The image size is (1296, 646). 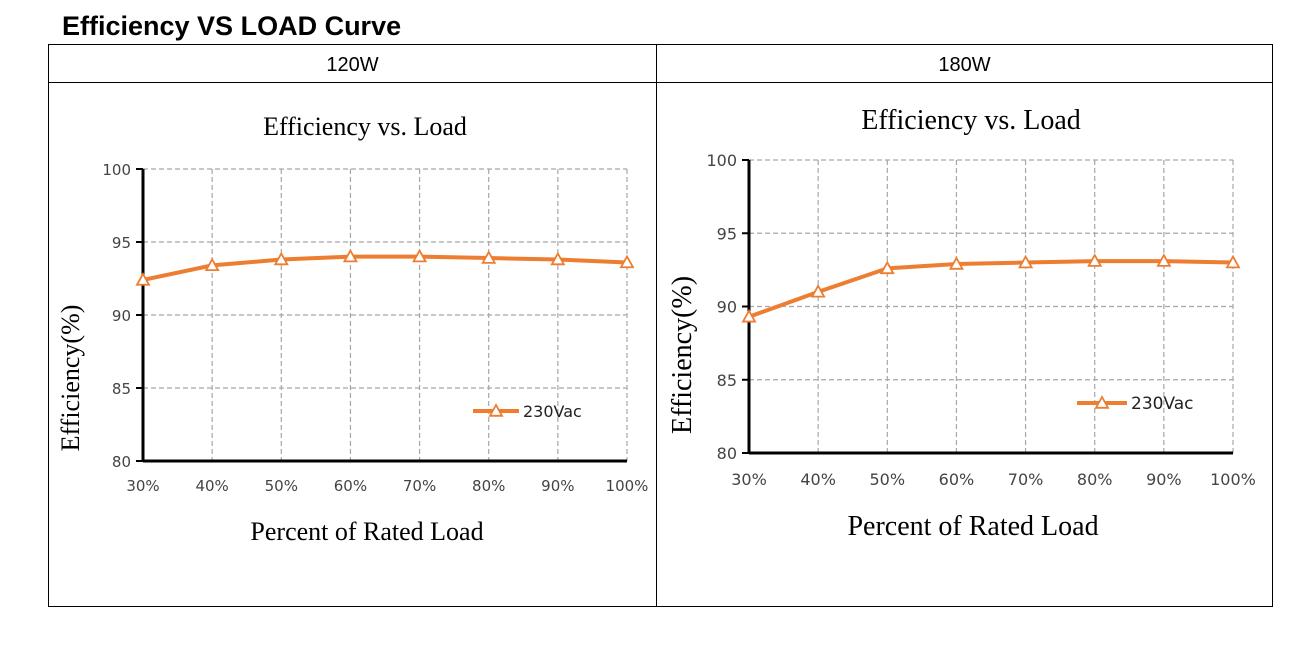 What do you see at coordinates (660, 64) in the screenshot?
I see `table-header-row: 120W 180W` at bounding box center [660, 64].